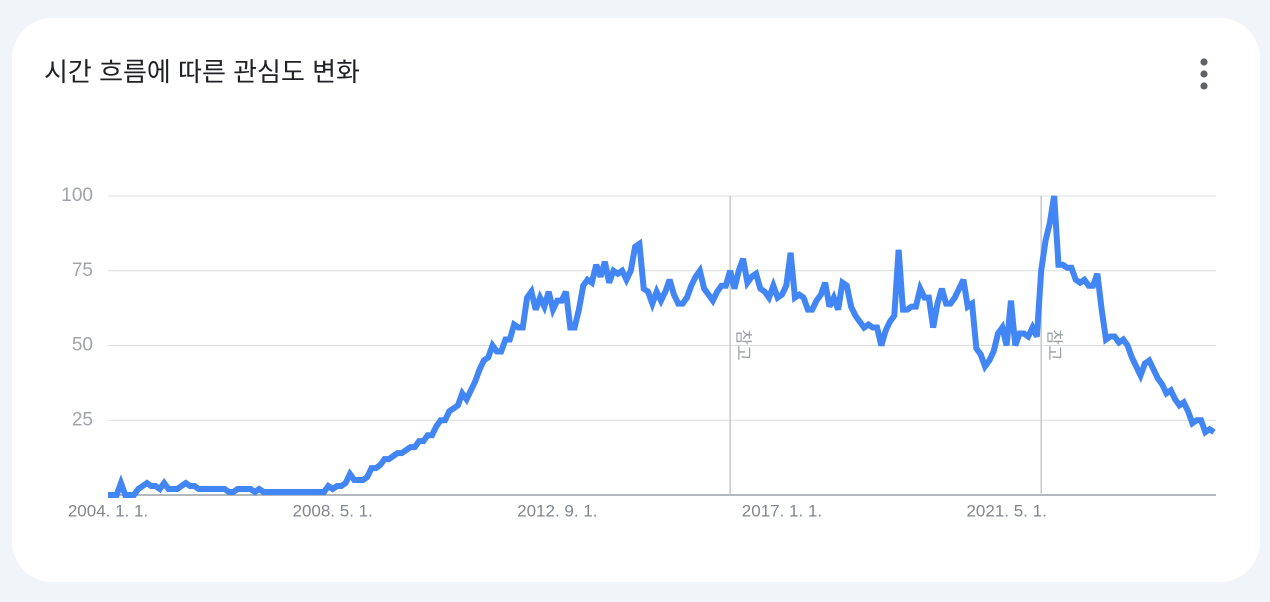  What do you see at coordinates (108, 510) in the screenshot?
I see `x-tick-label: 2004. 1. 1.` at bounding box center [108, 510].